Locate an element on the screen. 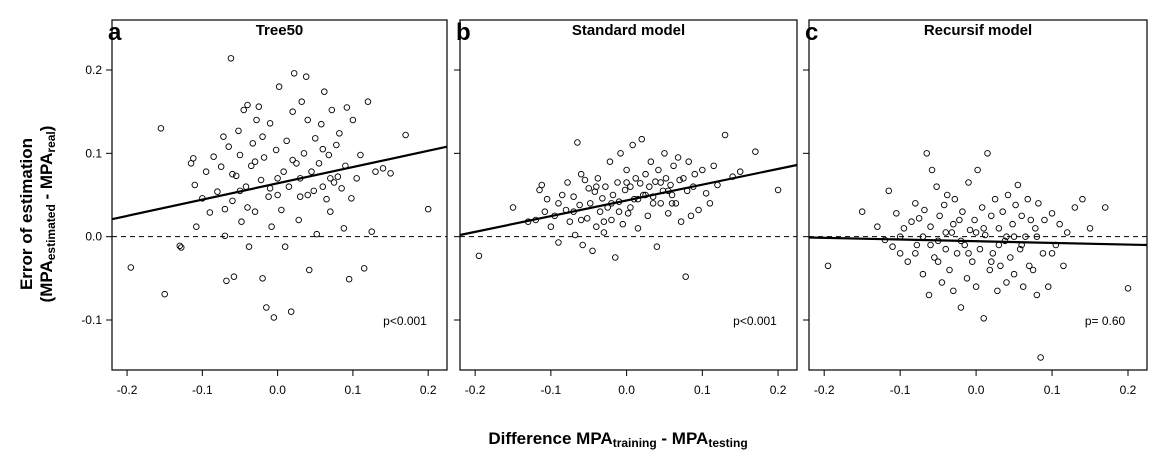 This screenshot has height=452, width=1149. y-tick-label: 0.1 is located at coordinates (93, 153).